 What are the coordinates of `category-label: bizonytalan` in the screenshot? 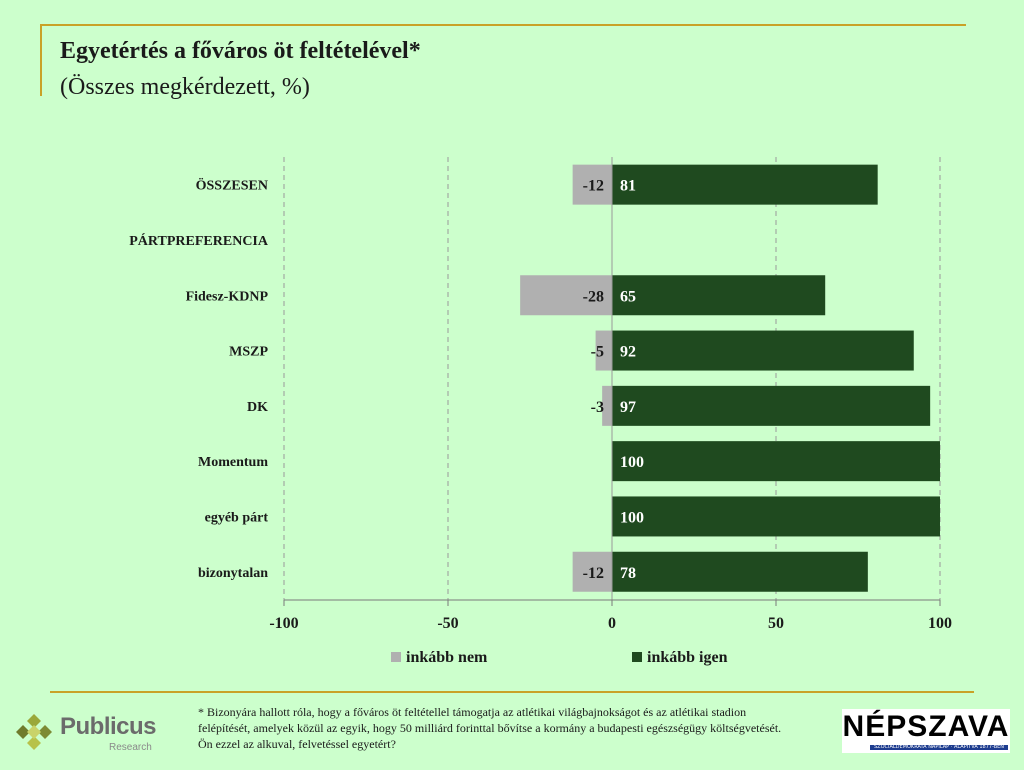 It's located at (233, 573).